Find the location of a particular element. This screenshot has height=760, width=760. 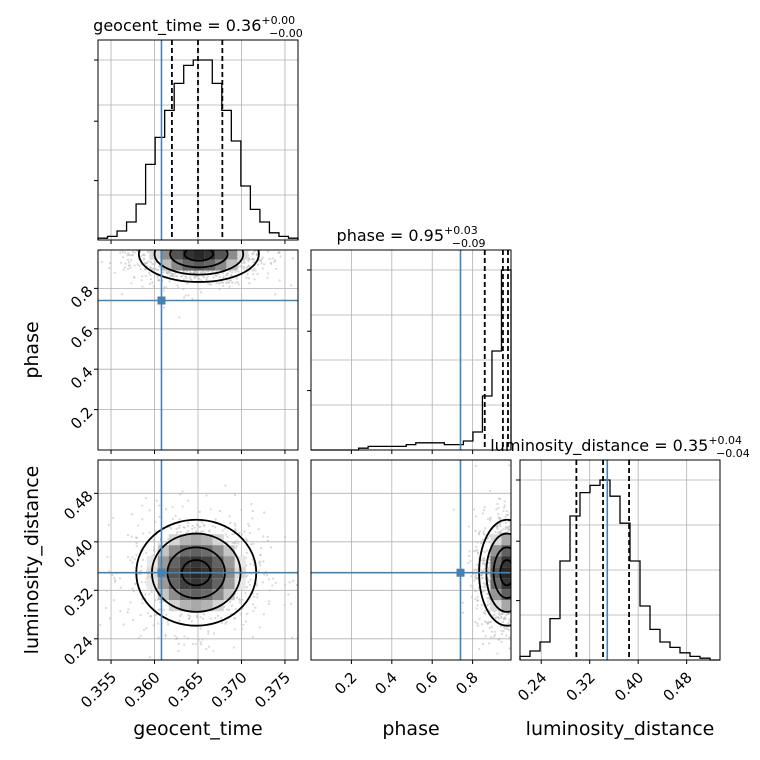

xtick-label-phase-1: 0.4 is located at coordinates (386, 683).